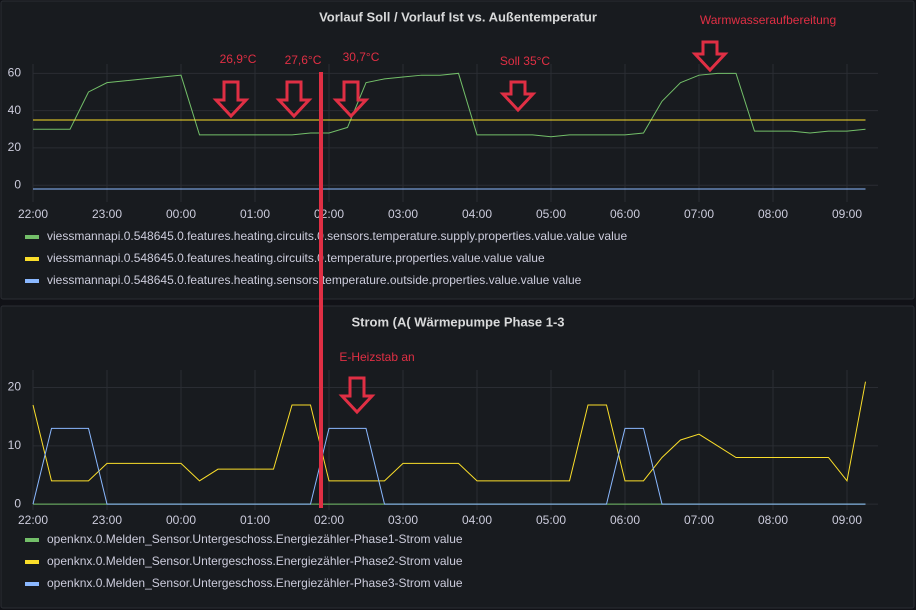  I want to click on y-tick-label: 60, so click(15, 72).